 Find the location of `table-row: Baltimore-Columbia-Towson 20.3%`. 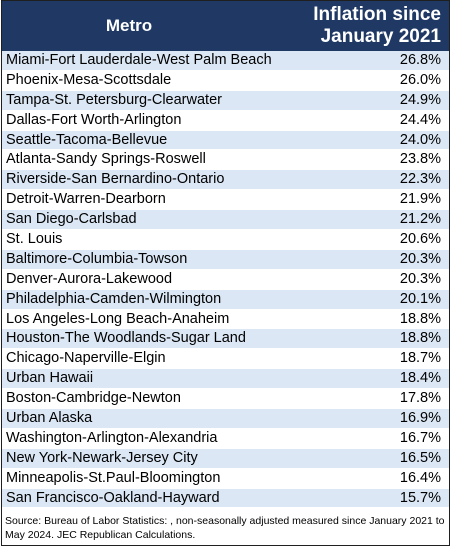

table-row: Baltimore-Columbia-Towson 20.3% is located at coordinates (225, 259).